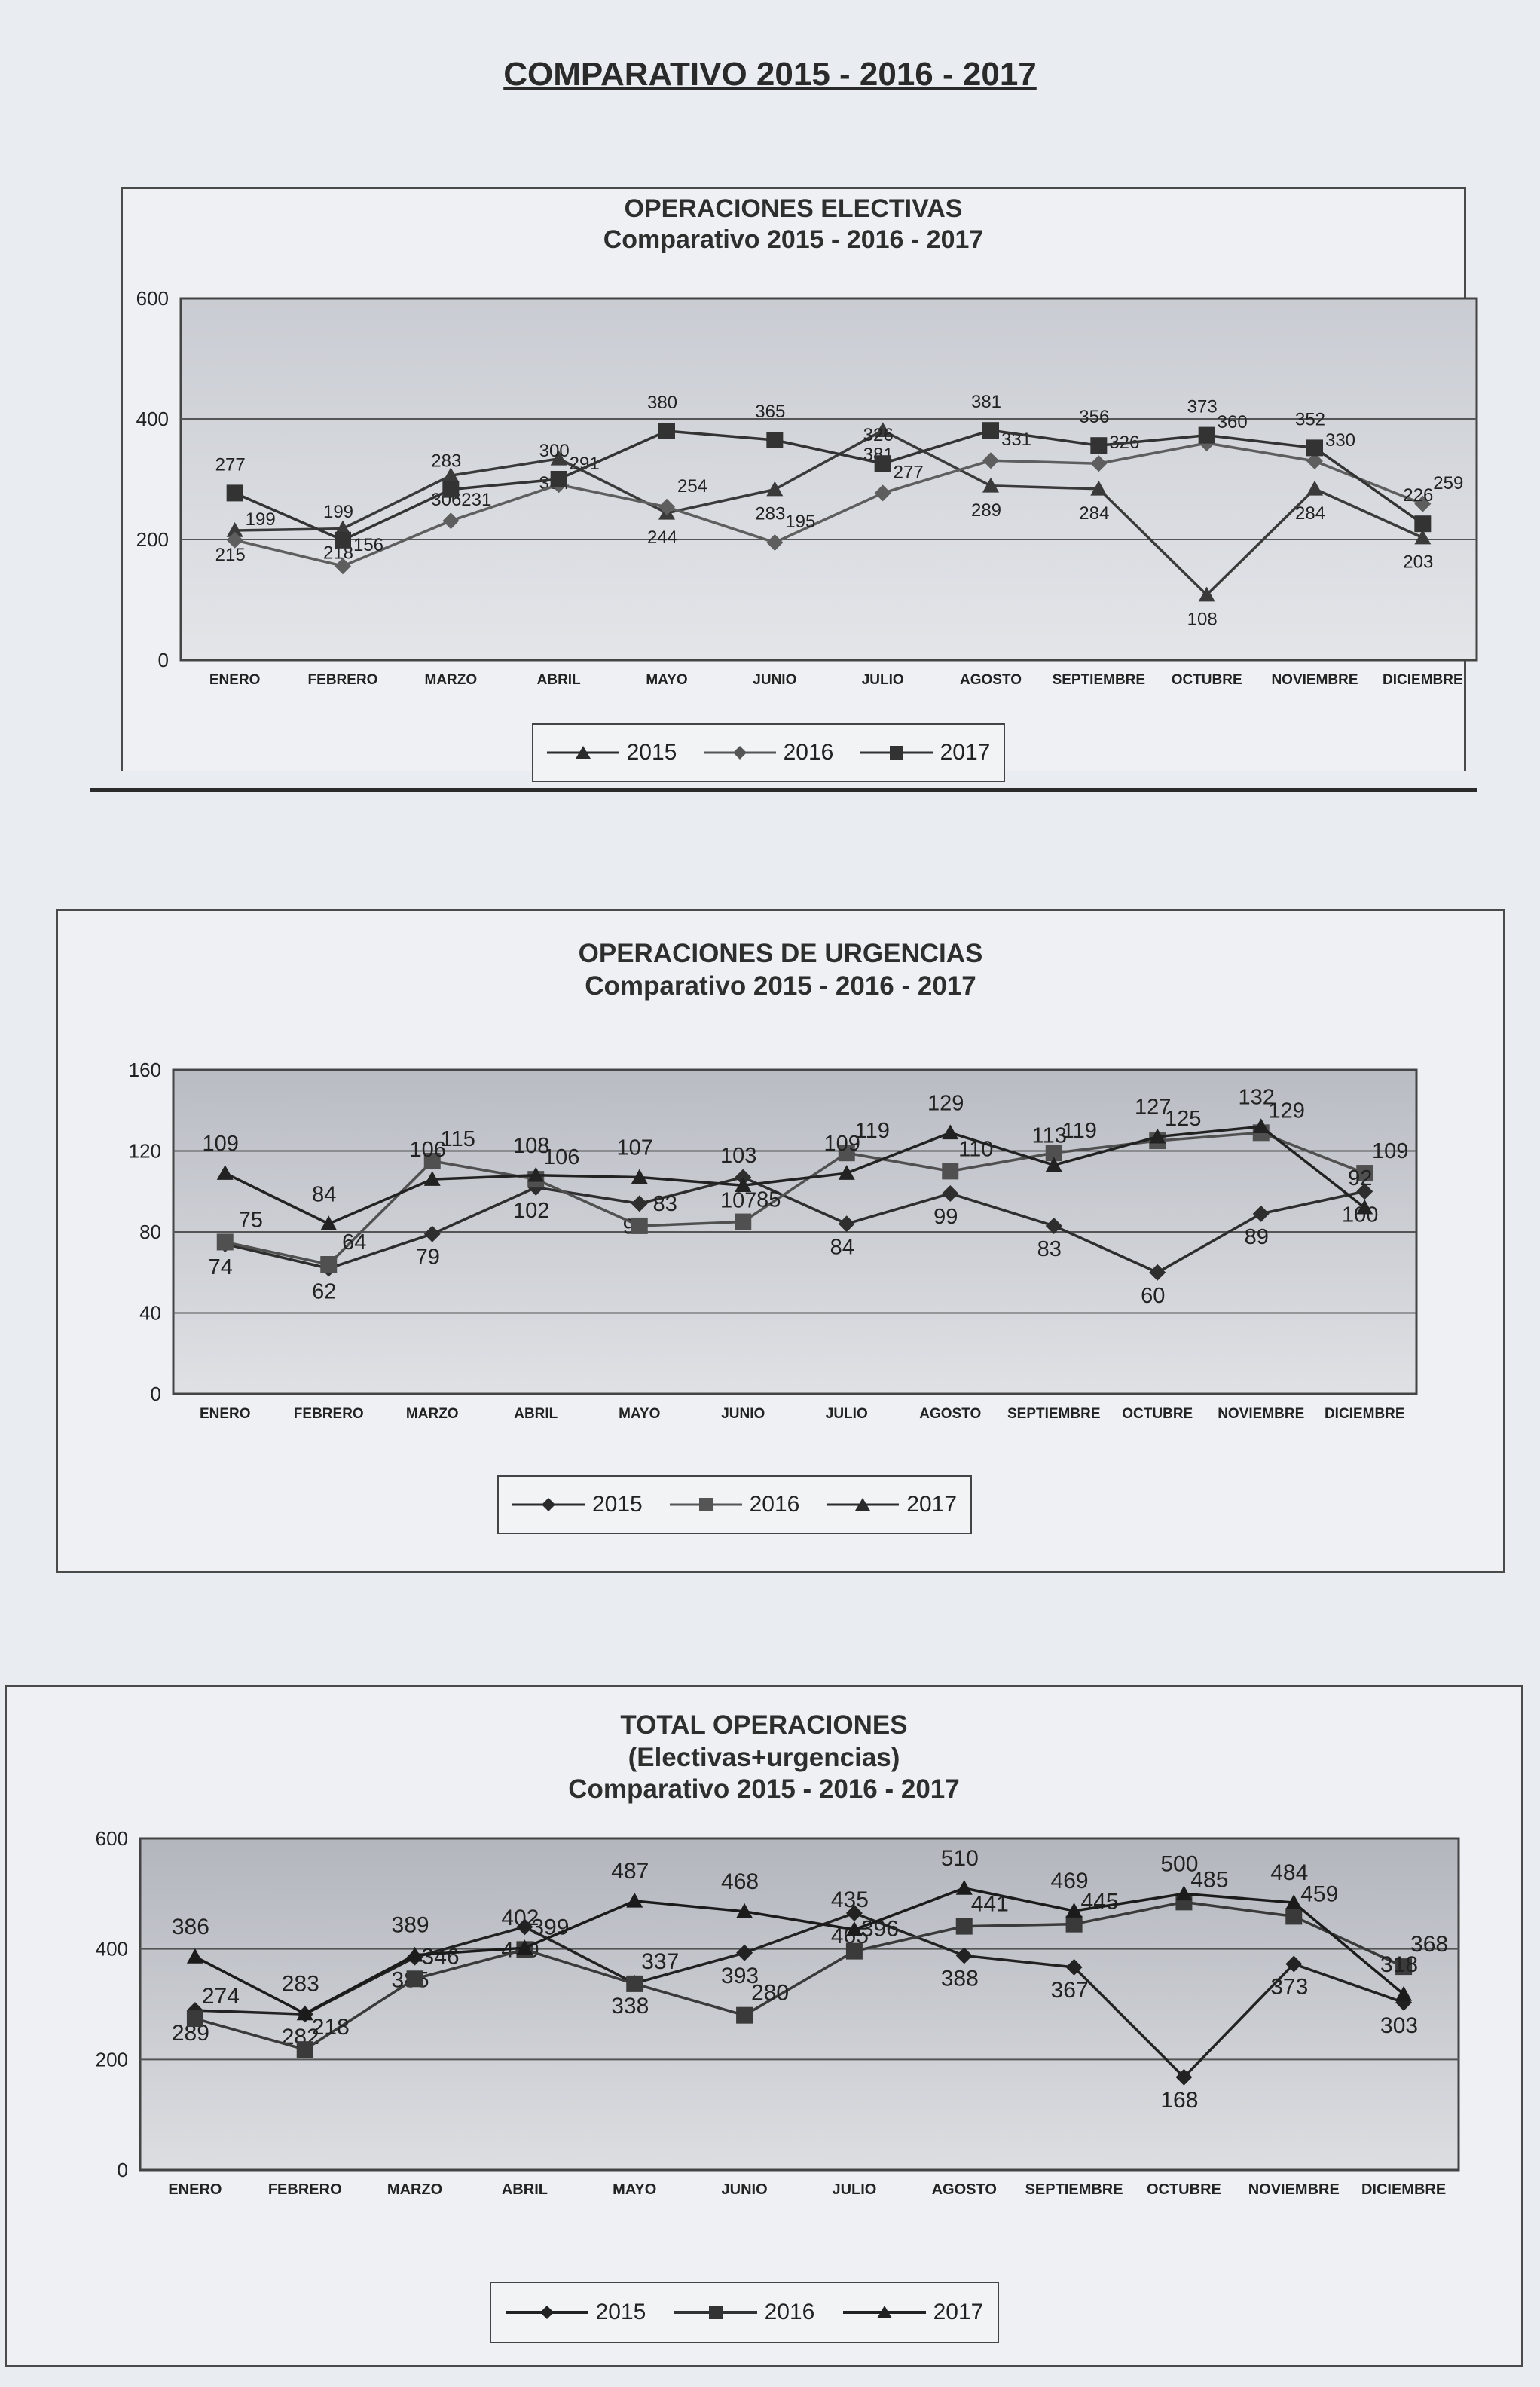 The height and width of the screenshot is (2387, 1540). Describe the element at coordinates (795, 1224) in the screenshot. I see `series-line-2015` at that location.